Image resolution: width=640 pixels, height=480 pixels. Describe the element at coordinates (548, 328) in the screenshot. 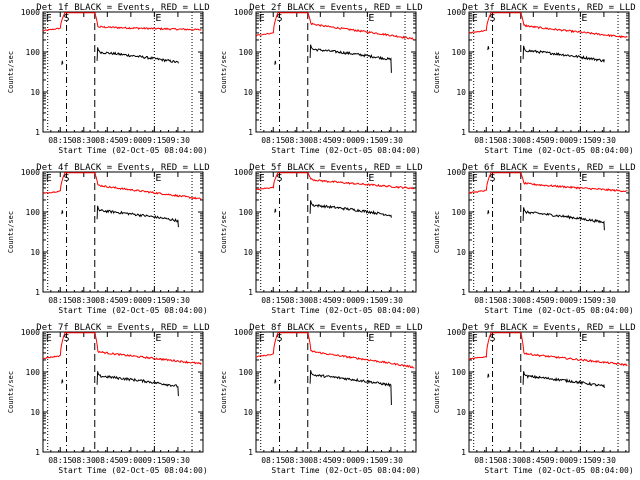

I see `panel-title: Det 9f BLACK = Events, RED = LLD` at that location.